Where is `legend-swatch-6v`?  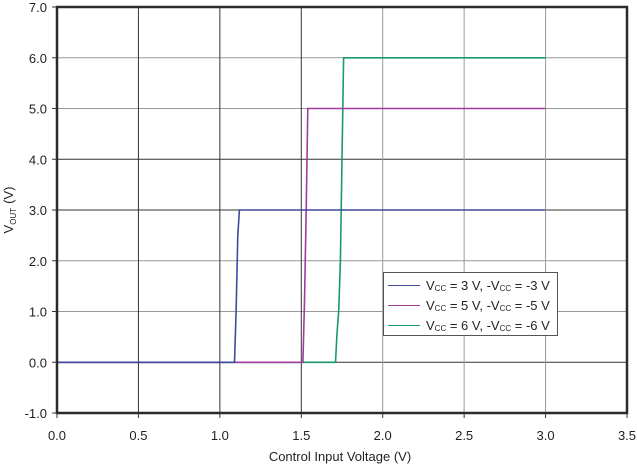 legend-swatch-6v is located at coordinates (404, 325).